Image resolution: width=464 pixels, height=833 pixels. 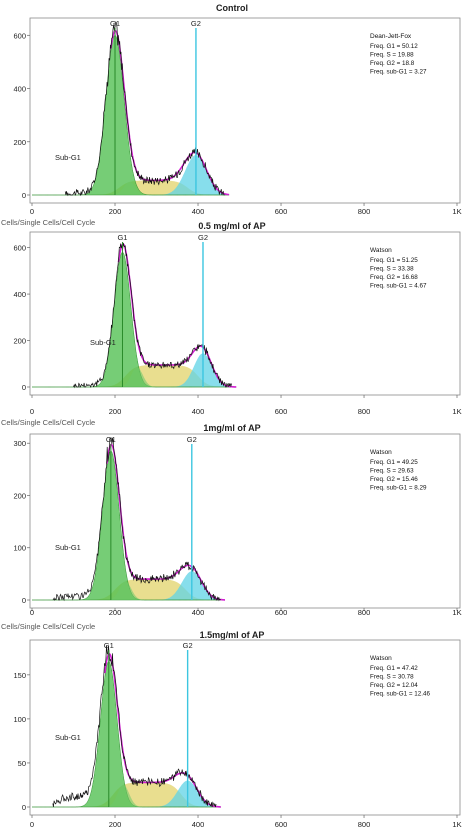 What do you see at coordinates (392, 677) in the screenshot?
I see `stat-line: Freq. S = 30.78` at bounding box center [392, 677].